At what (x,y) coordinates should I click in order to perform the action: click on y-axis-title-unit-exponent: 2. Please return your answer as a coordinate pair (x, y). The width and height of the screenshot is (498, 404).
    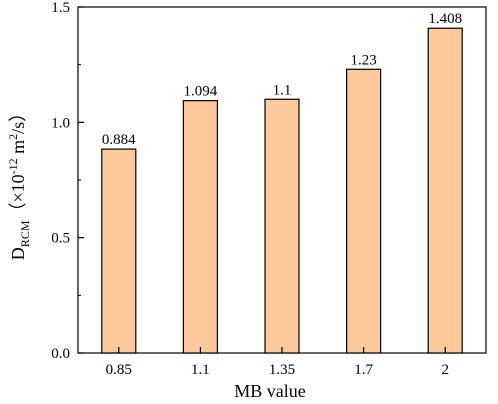
    Looking at the image, I should click on (13, 137).